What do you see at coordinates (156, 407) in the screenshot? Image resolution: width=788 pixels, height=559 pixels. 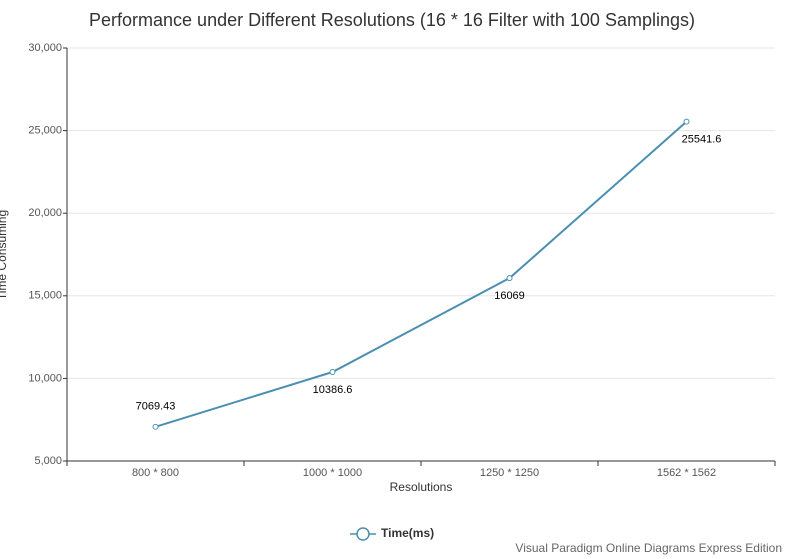 I see `data-label: 7069.43` at bounding box center [156, 407].